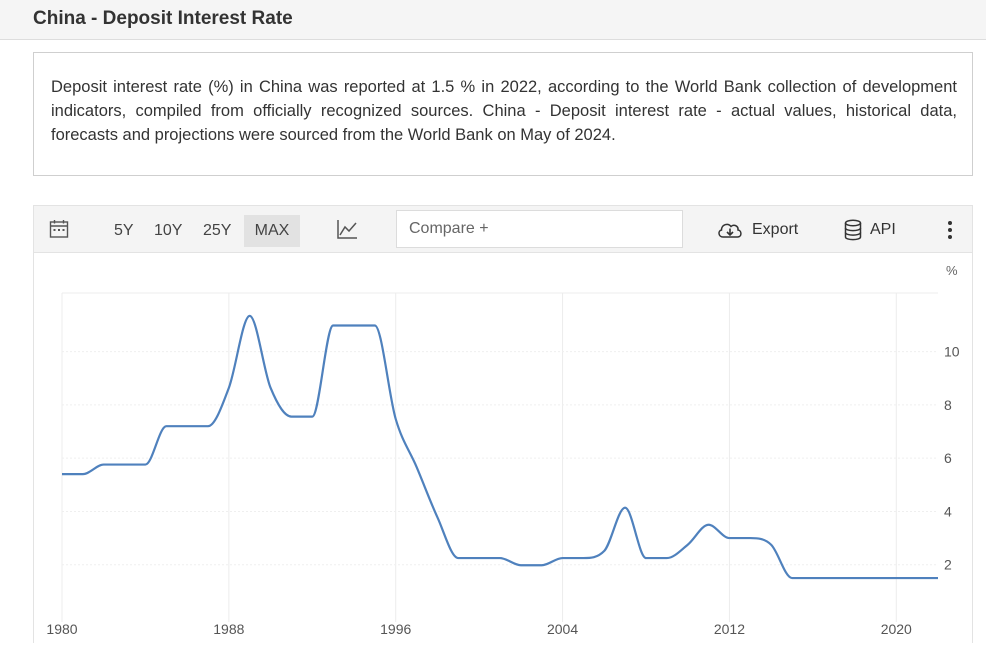 Image resolution: width=986 pixels, height=648 pixels. I want to click on range-button-max: MAX, so click(272, 231).